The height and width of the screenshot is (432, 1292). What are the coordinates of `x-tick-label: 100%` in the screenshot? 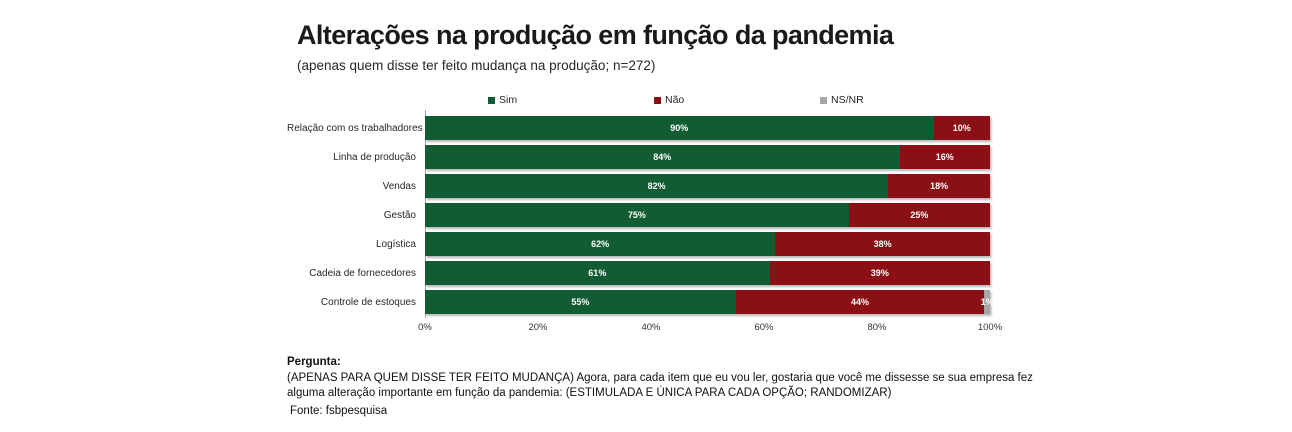 It's located at (990, 327).